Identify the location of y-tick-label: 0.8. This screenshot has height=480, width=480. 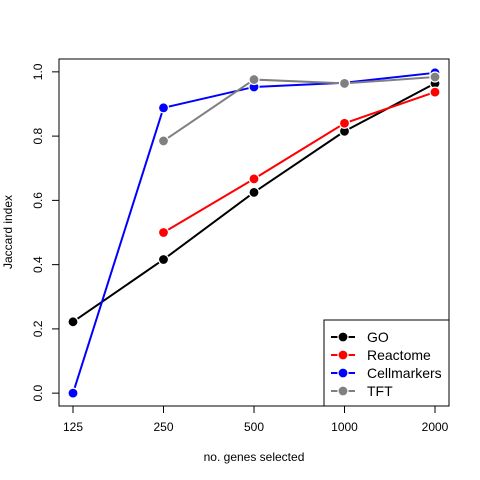
(38, 135).